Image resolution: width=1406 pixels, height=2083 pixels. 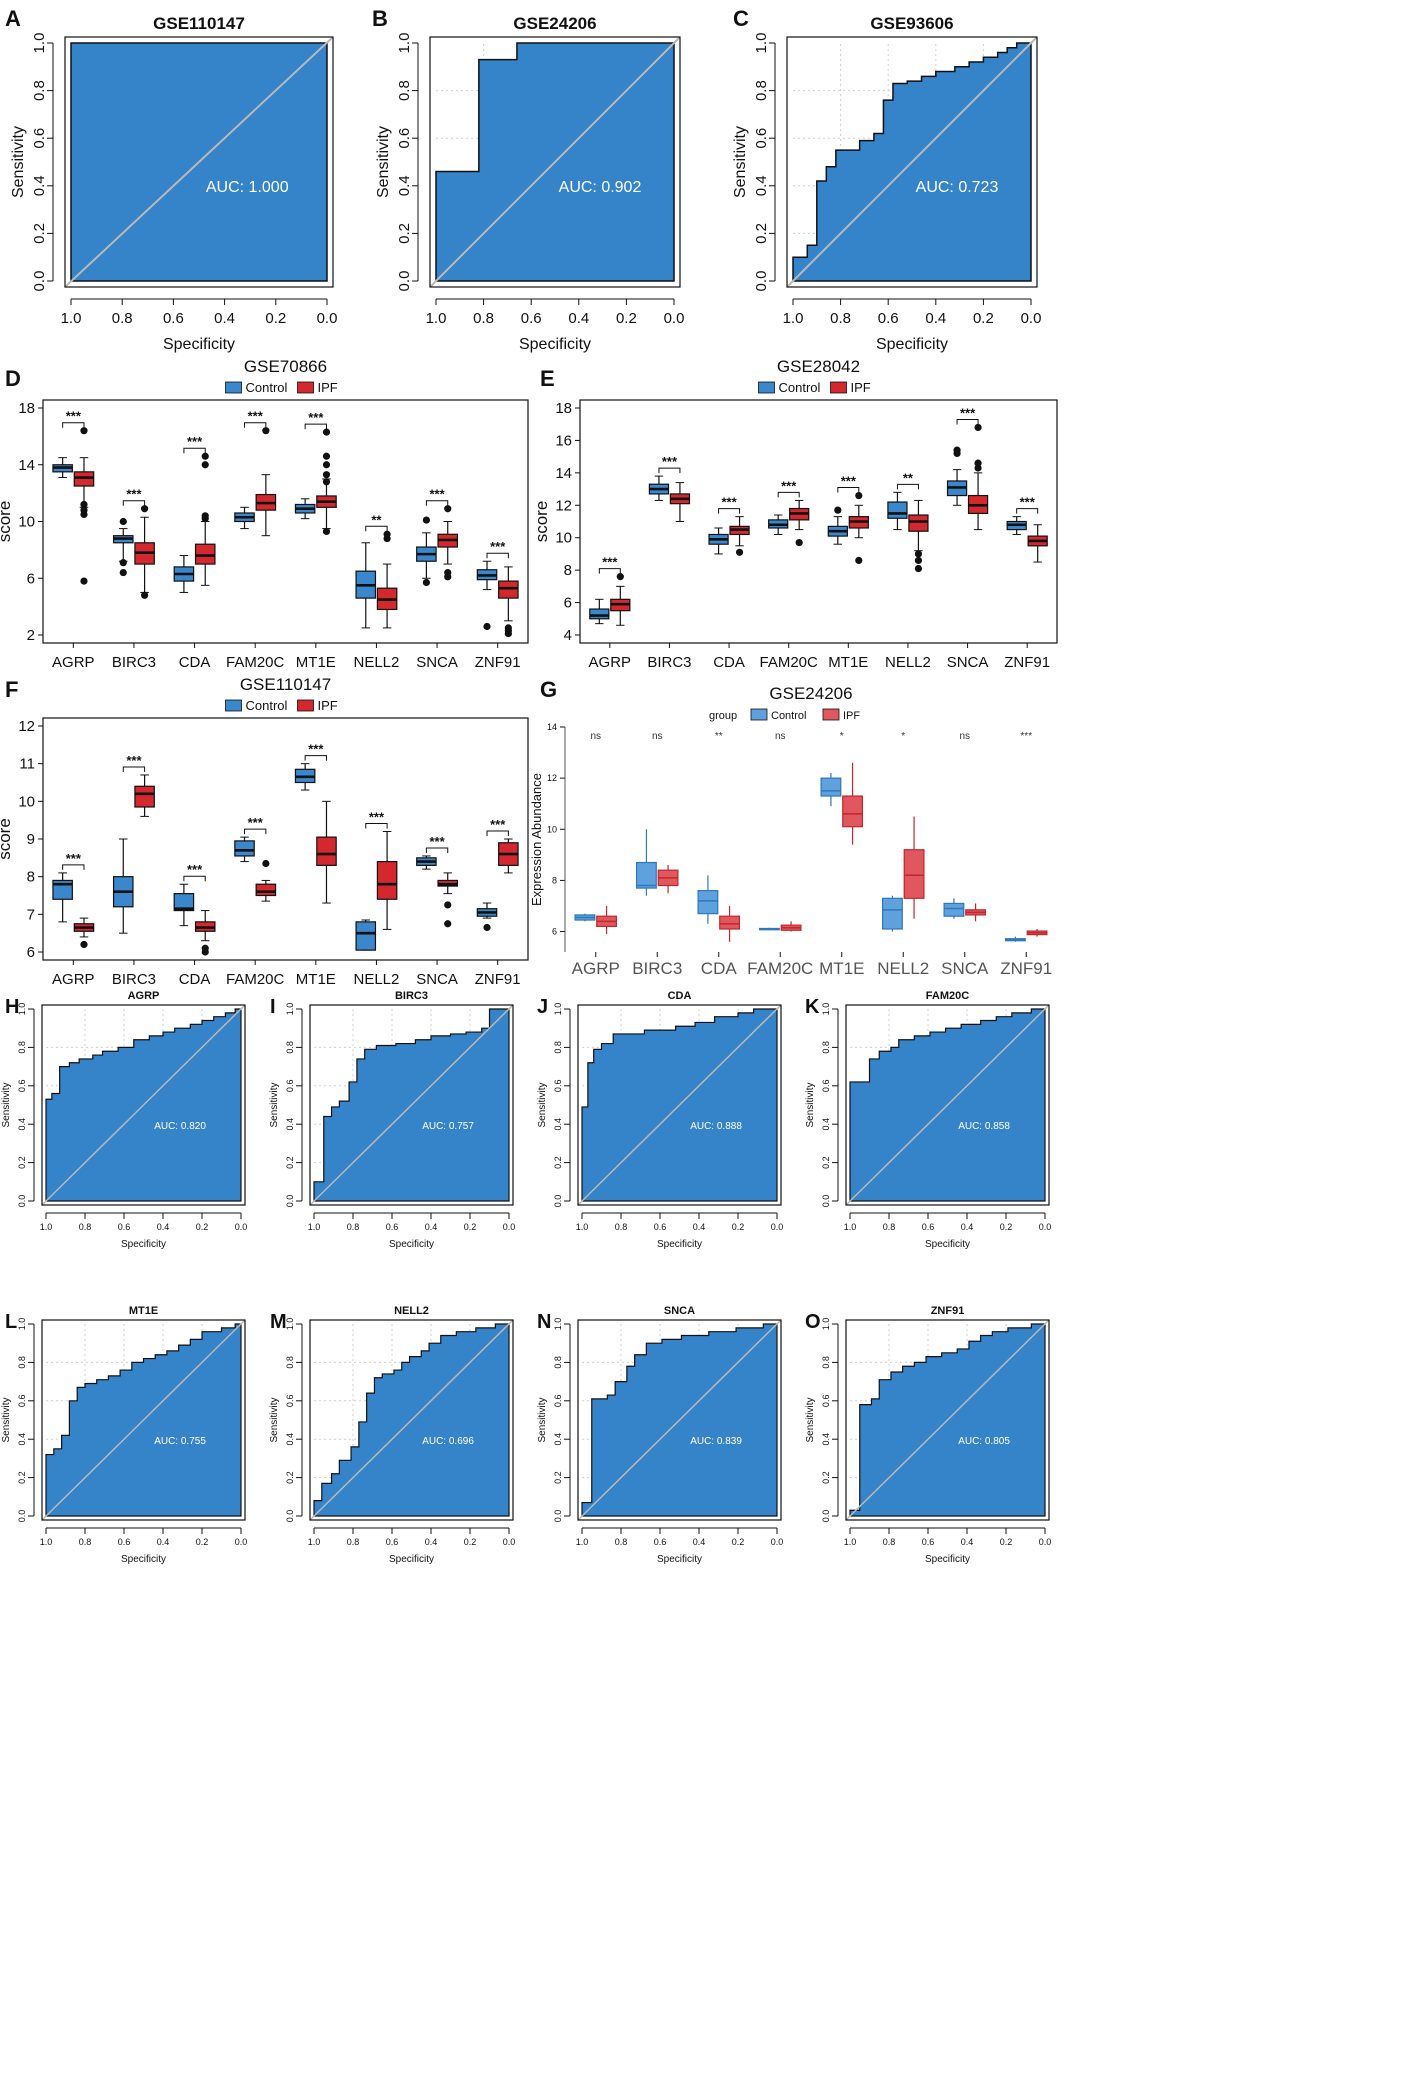 I want to click on legend-control-label: Control, so click(x=800, y=387).